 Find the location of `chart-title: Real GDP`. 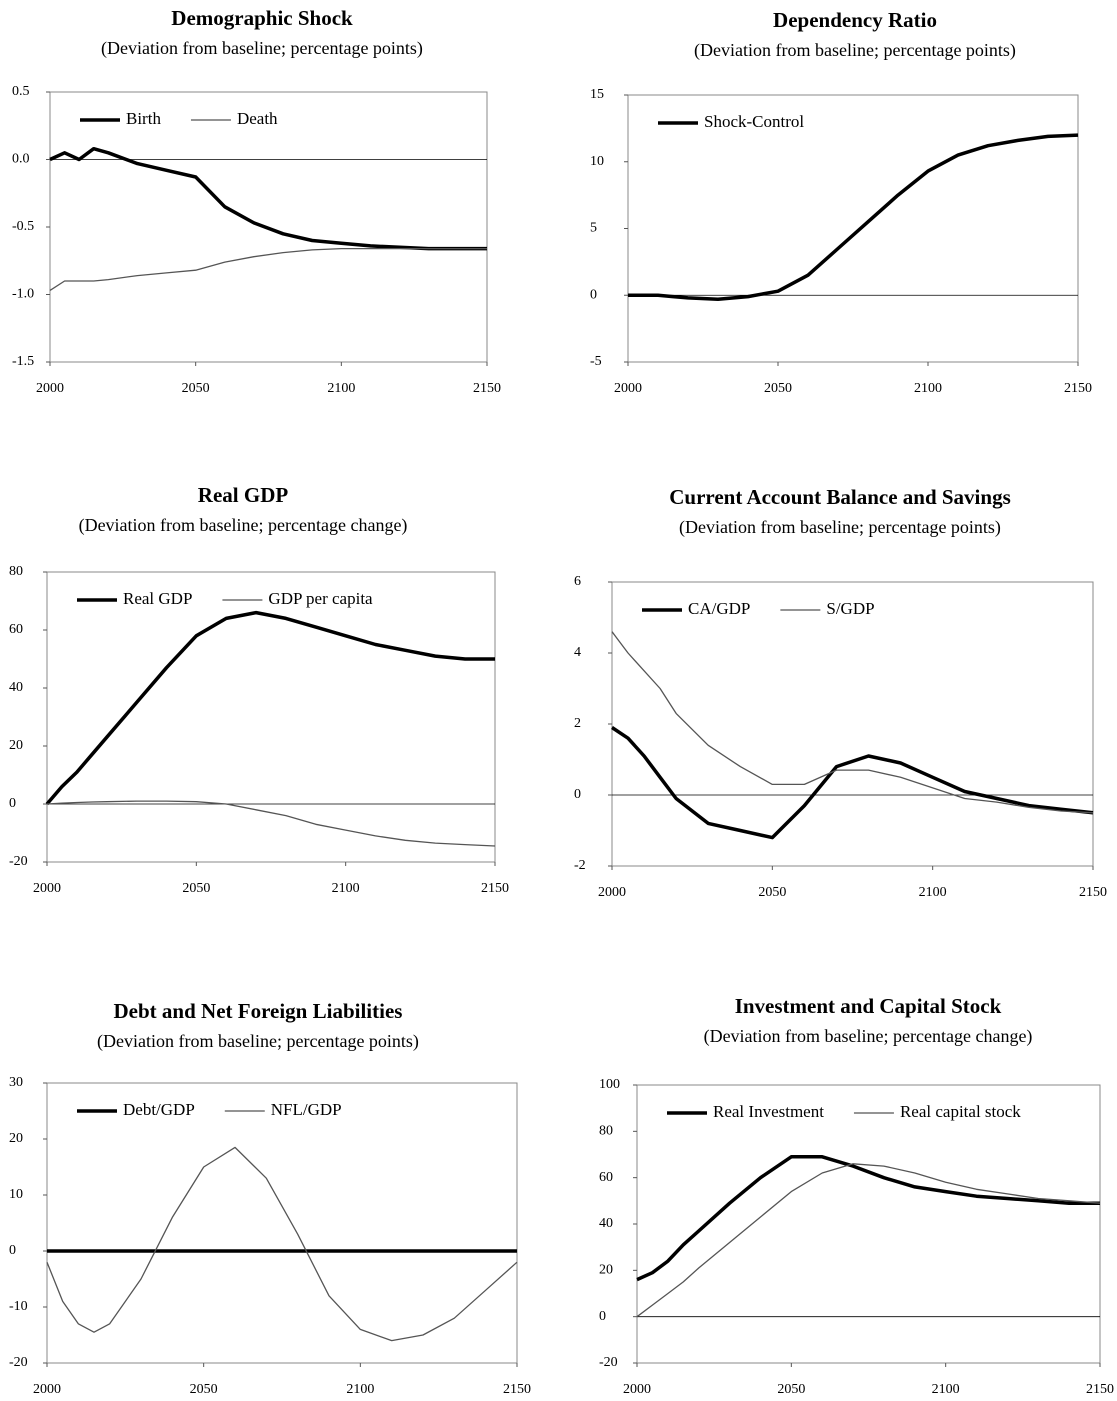

chart-title: Real GDP is located at coordinates (243, 495).